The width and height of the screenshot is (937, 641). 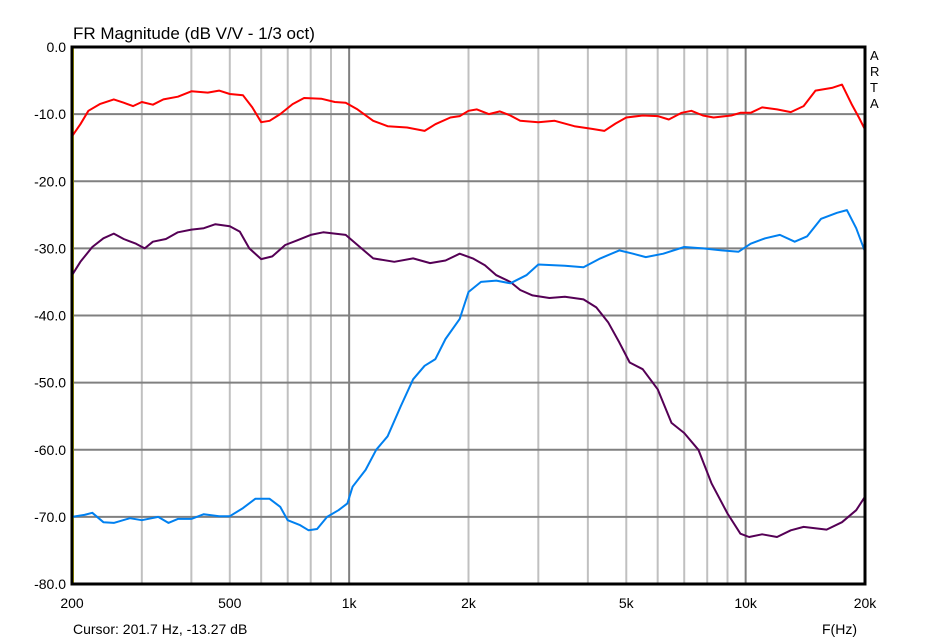 I want to click on x-tick-label: 1k, so click(x=350, y=603).